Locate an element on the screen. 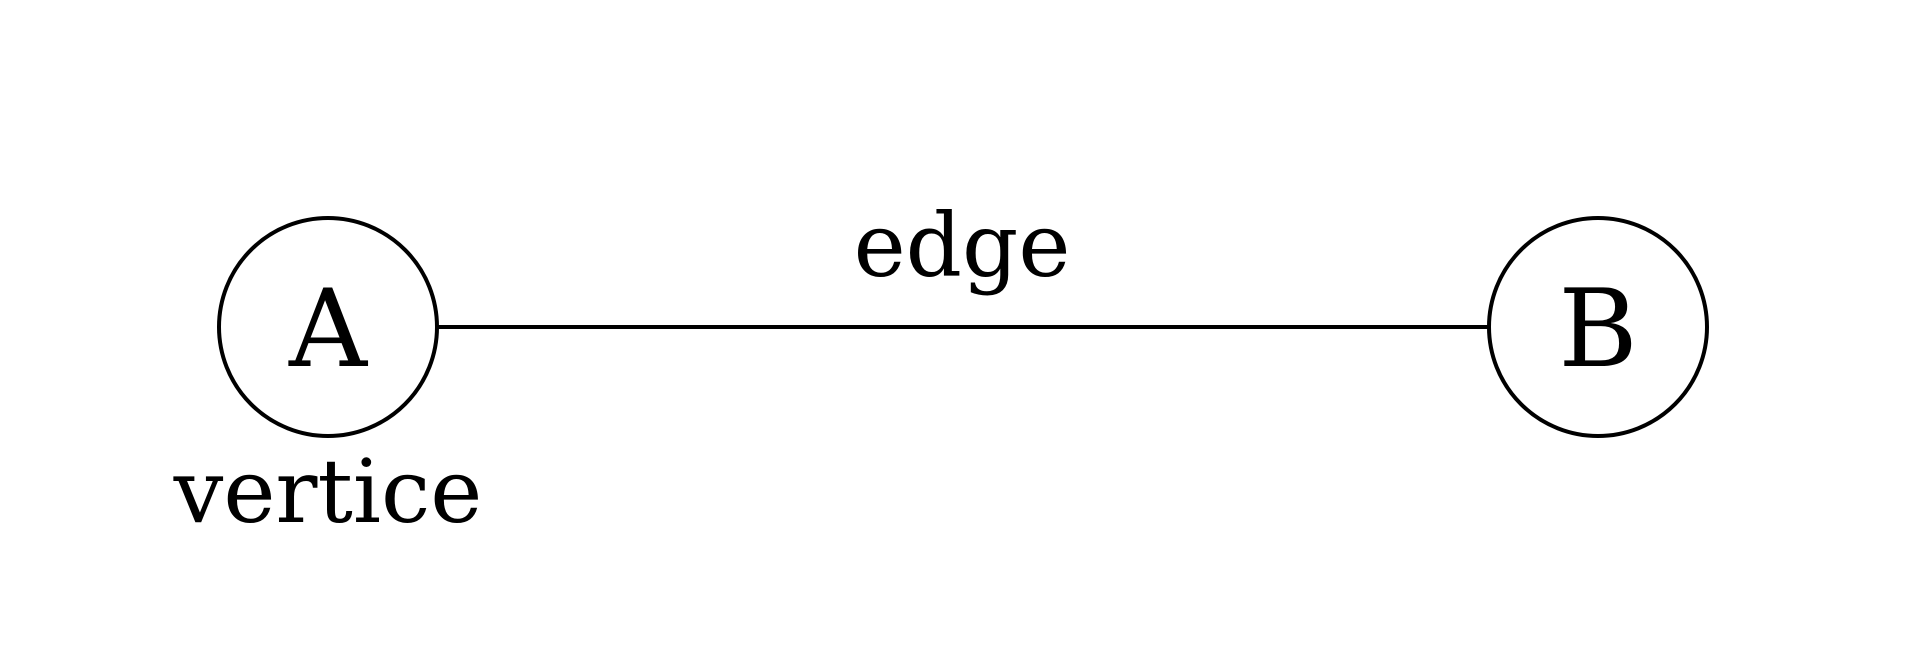 This screenshot has height=658, width=1920. node-b: B is located at coordinates (1598, 327).